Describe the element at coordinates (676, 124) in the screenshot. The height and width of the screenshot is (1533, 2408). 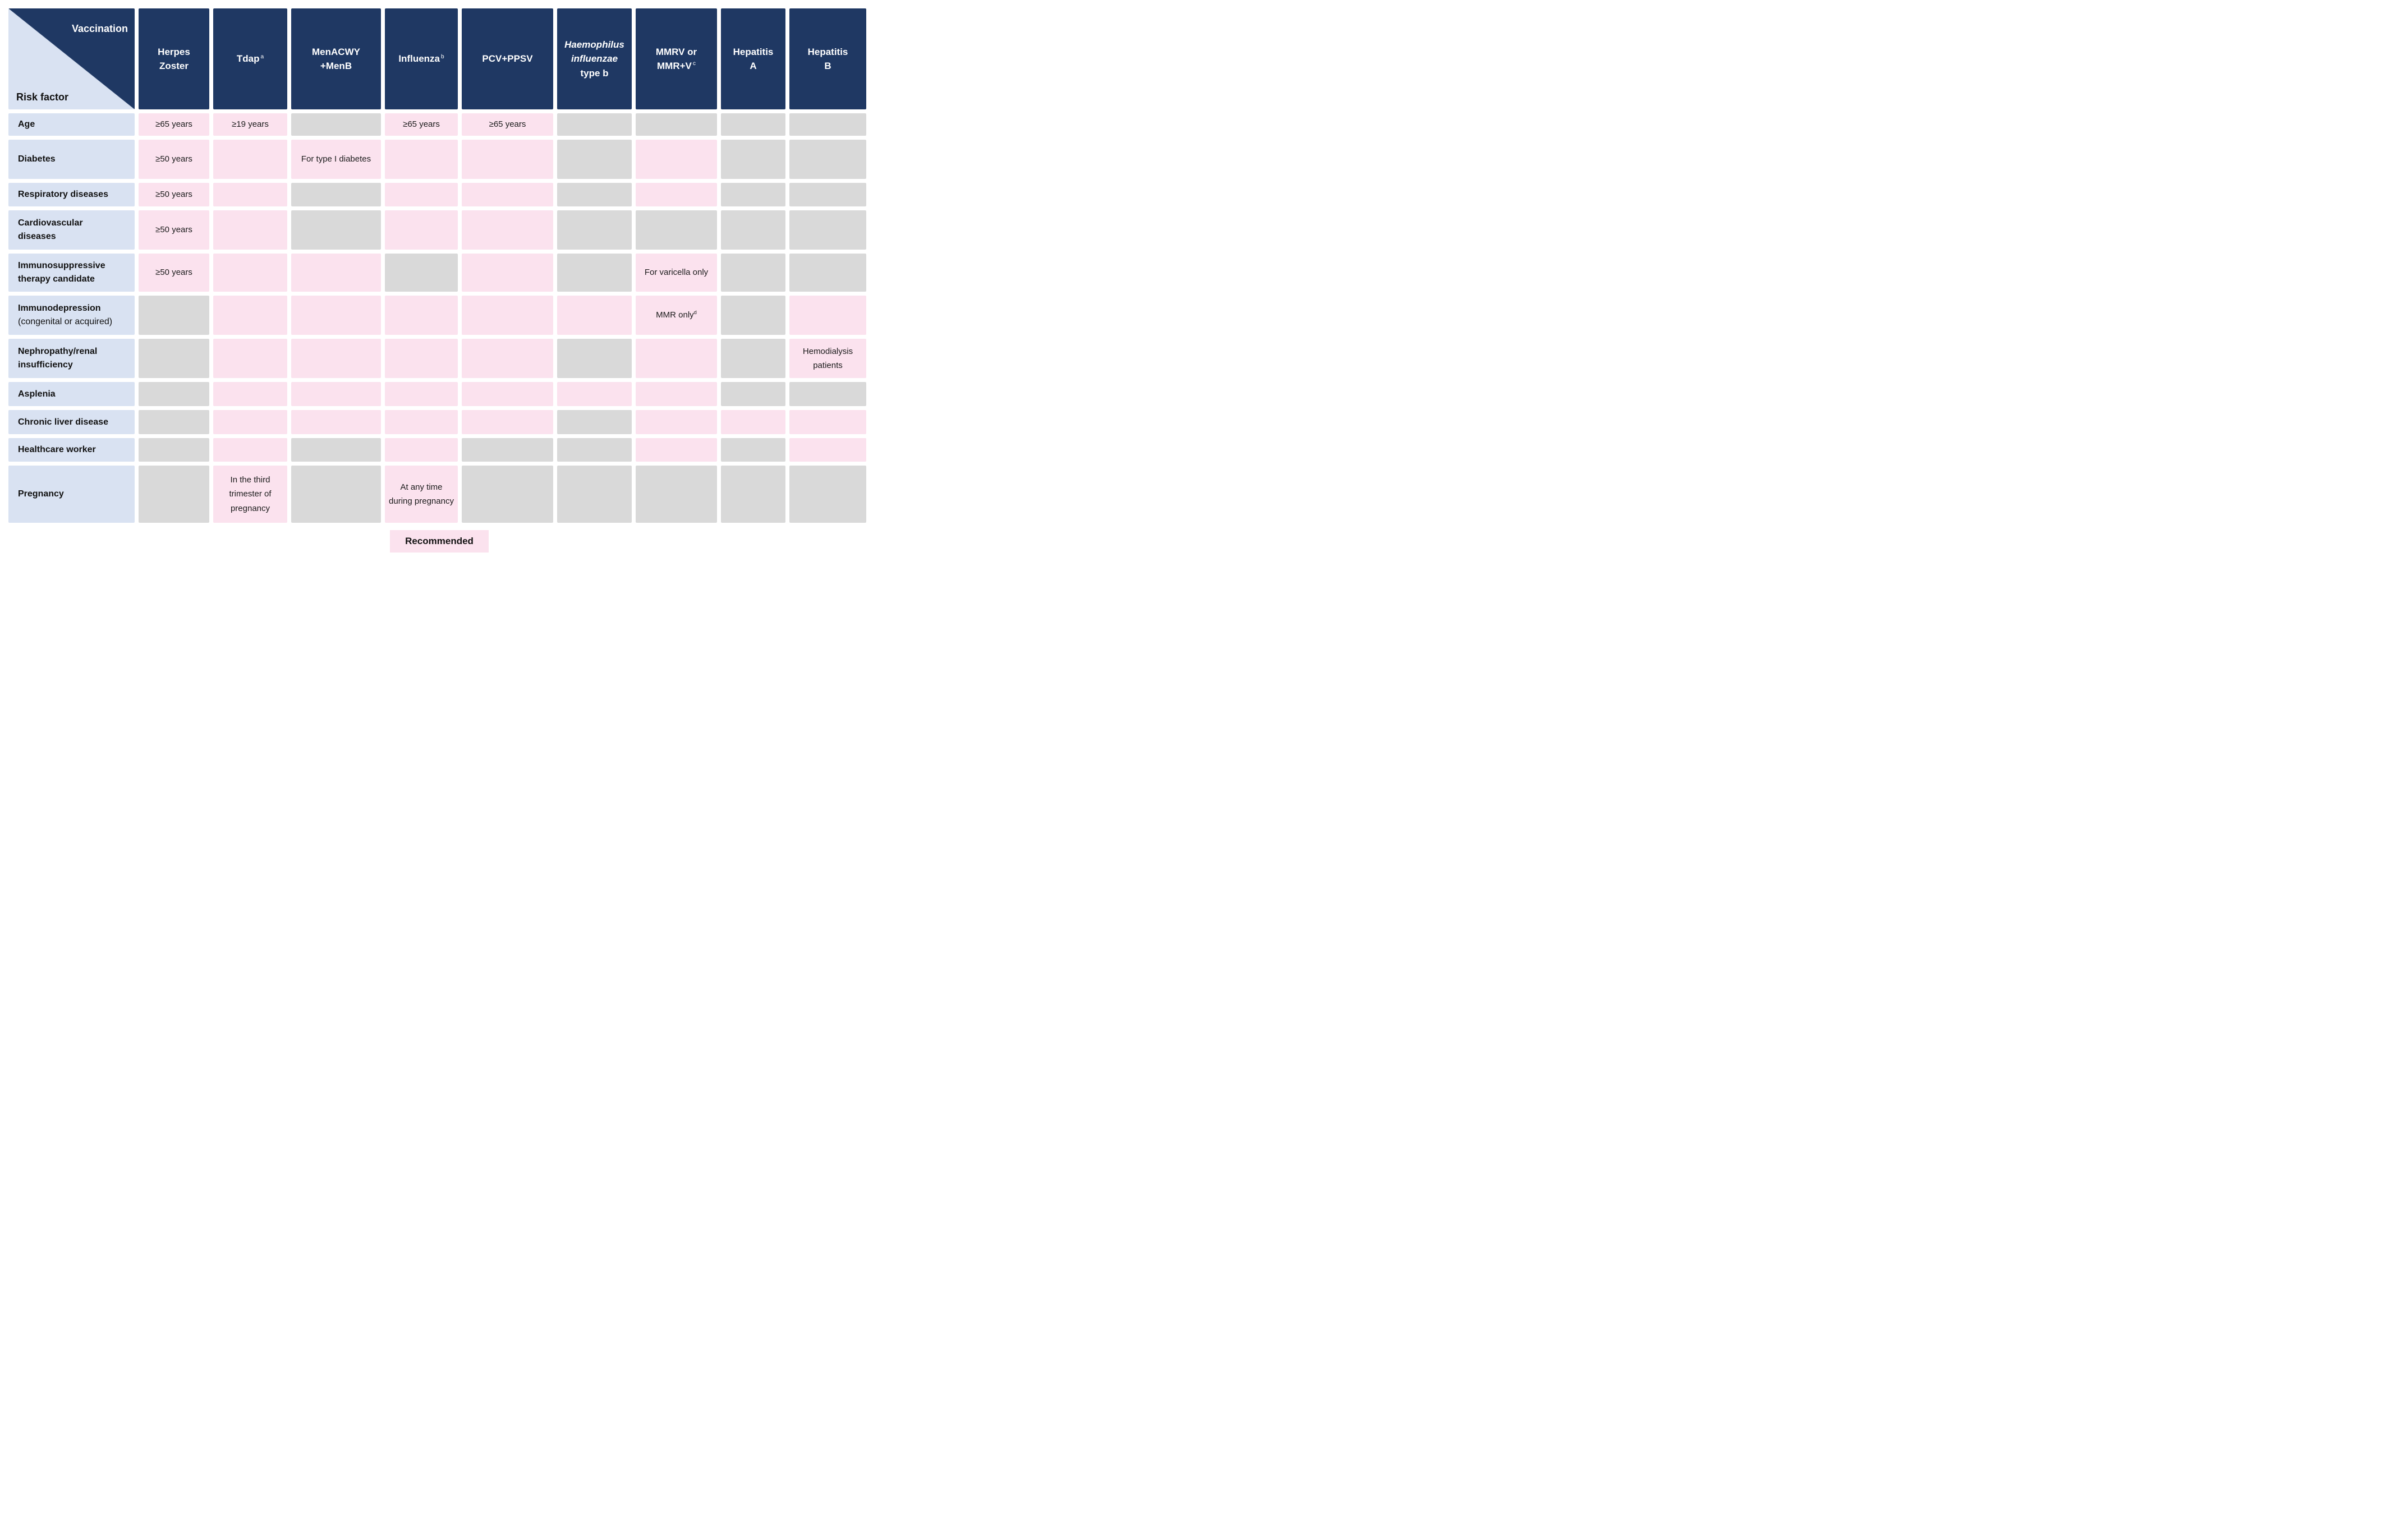
I see `cell-age-mmrv-or-mmr-v` at that location.